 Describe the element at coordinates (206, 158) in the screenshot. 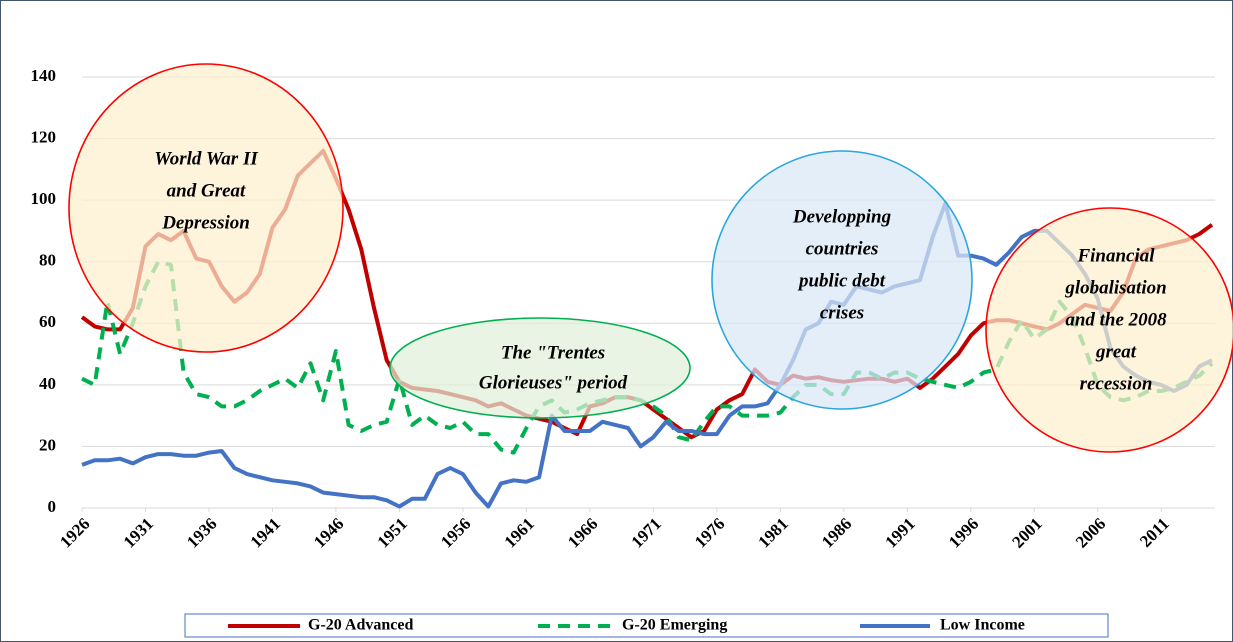

I see `annotation-text: World War II` at that location.